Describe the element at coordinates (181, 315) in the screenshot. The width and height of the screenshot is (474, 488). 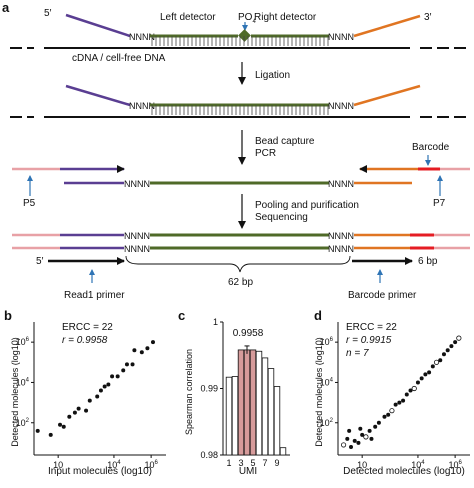
I see `panel-c-label: c` at that location.